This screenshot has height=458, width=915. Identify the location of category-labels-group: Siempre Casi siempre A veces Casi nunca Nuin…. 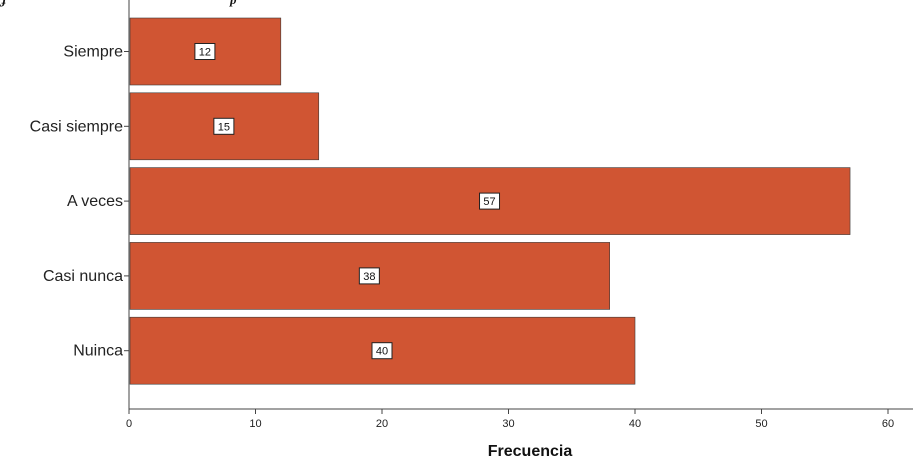
(79, 202).